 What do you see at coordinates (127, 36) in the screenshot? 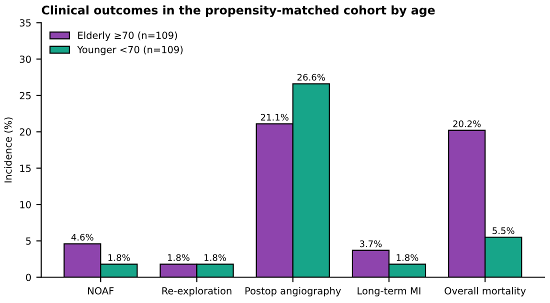
I see `legend-label: Elderly ≥70 (n=109)` at bounding box center [127, 36].